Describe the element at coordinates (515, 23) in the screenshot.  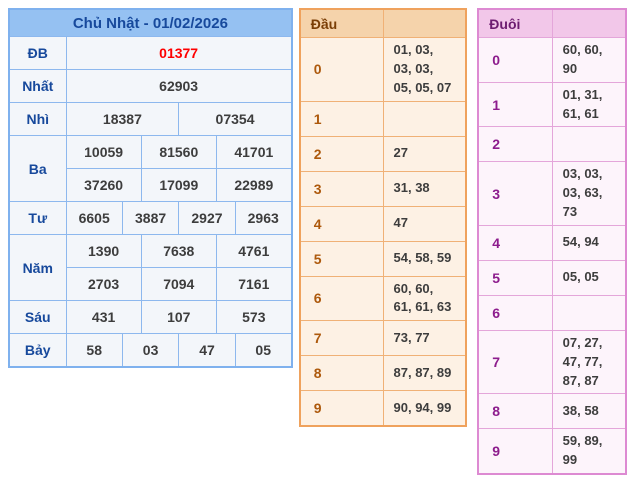
I see `duoi-table-title: Đuôi` at that location.